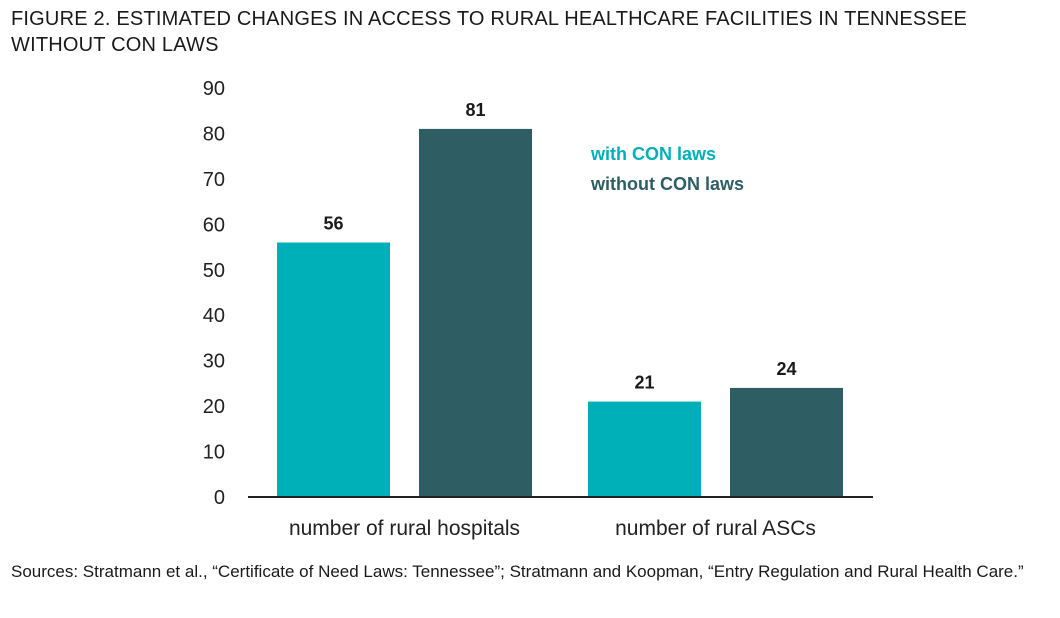 Image resolution: width=1060 pixels, height=618 pixels. What do you see at coordinates (214, 453) in the screenshot?
I see `y-tick-label: 10` at bounding box center [214, 453].